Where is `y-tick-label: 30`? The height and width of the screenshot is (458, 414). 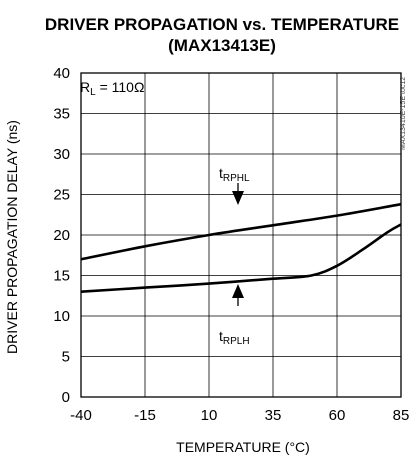
y-tick-label: 30 is located at coordinates (61, 154).